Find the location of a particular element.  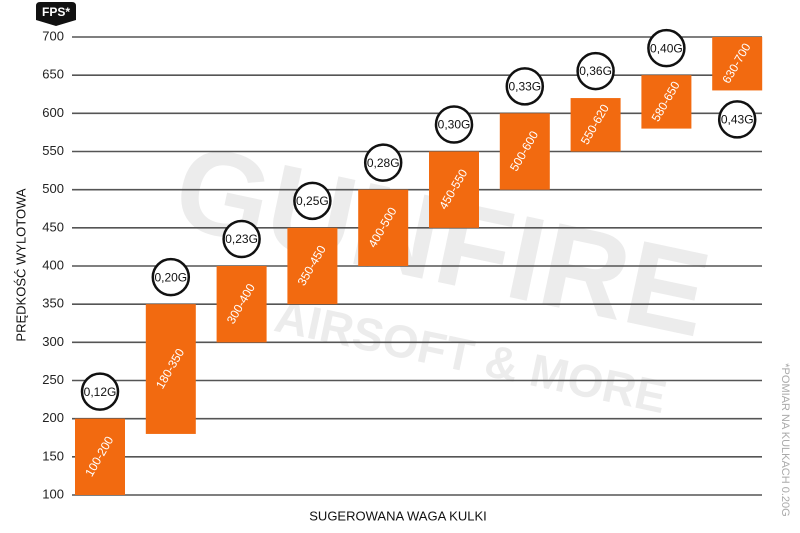

y-tick-label: 100 is located at coordinates (53, 493).